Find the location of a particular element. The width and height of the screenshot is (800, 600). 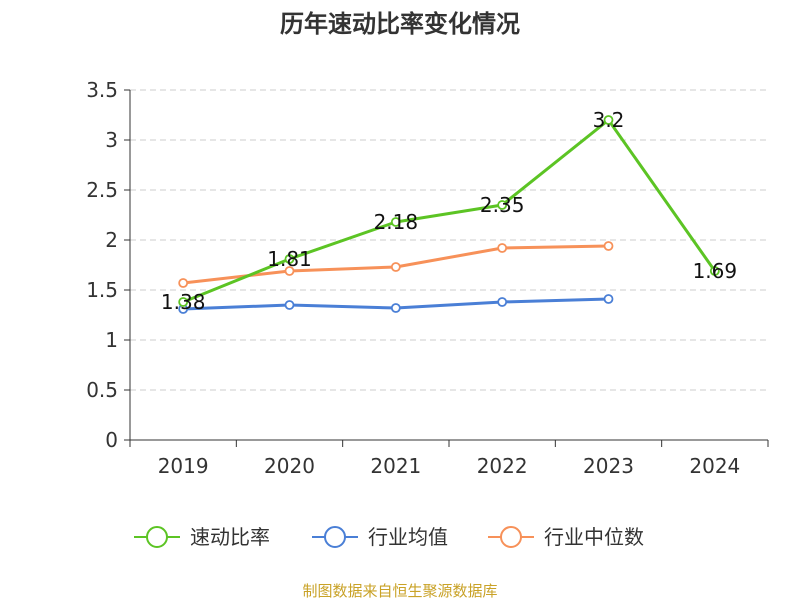

legend-item-1: 速动比率 is located at coordinates (202, 537).